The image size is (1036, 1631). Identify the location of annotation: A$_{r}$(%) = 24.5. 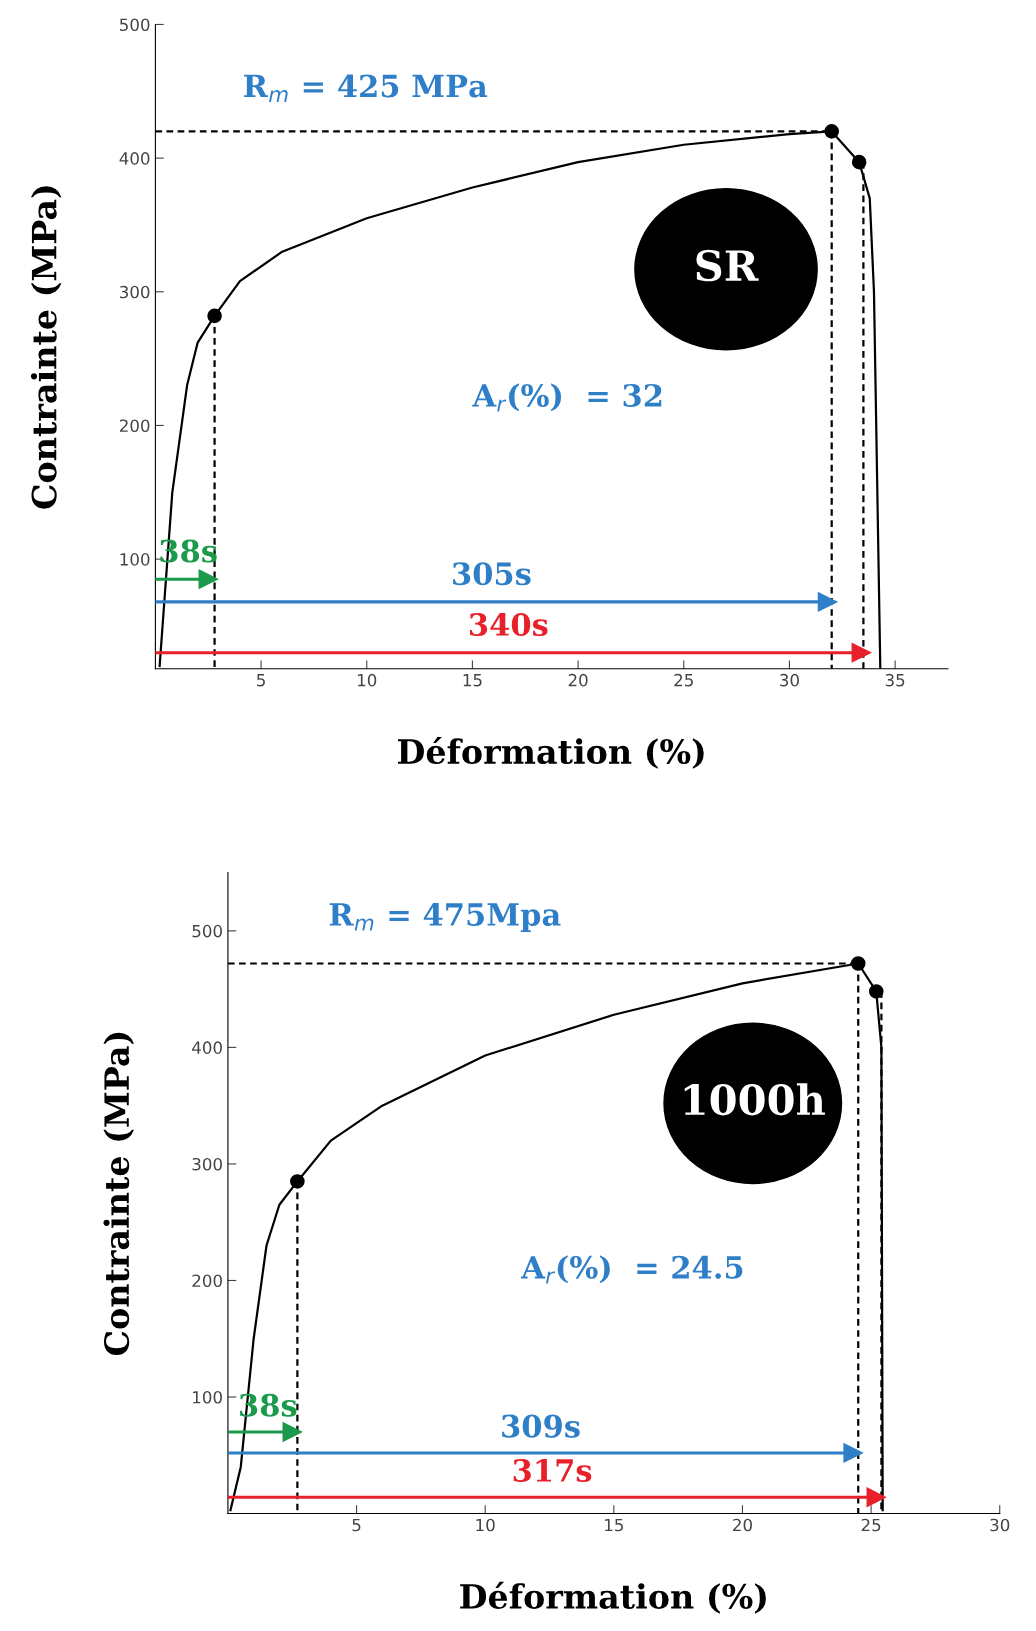
(631, 1269).